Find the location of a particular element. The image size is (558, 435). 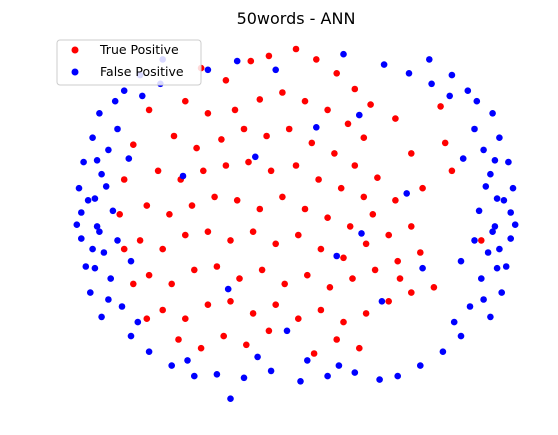

legend-marker-true-positive is located at coordinates (75, 50).